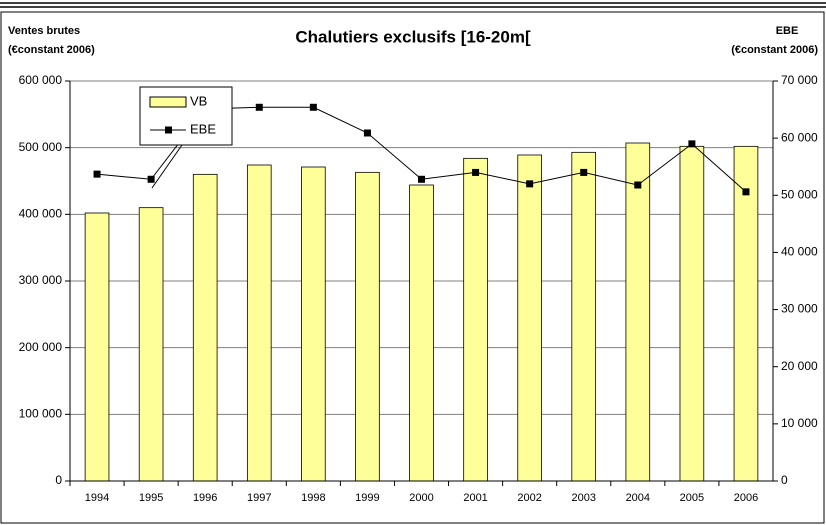 The image size is (826, 525). Describe the element at coordinates (529, 498) in the screenshot. I see `x-tick-label: 2002` at that location.